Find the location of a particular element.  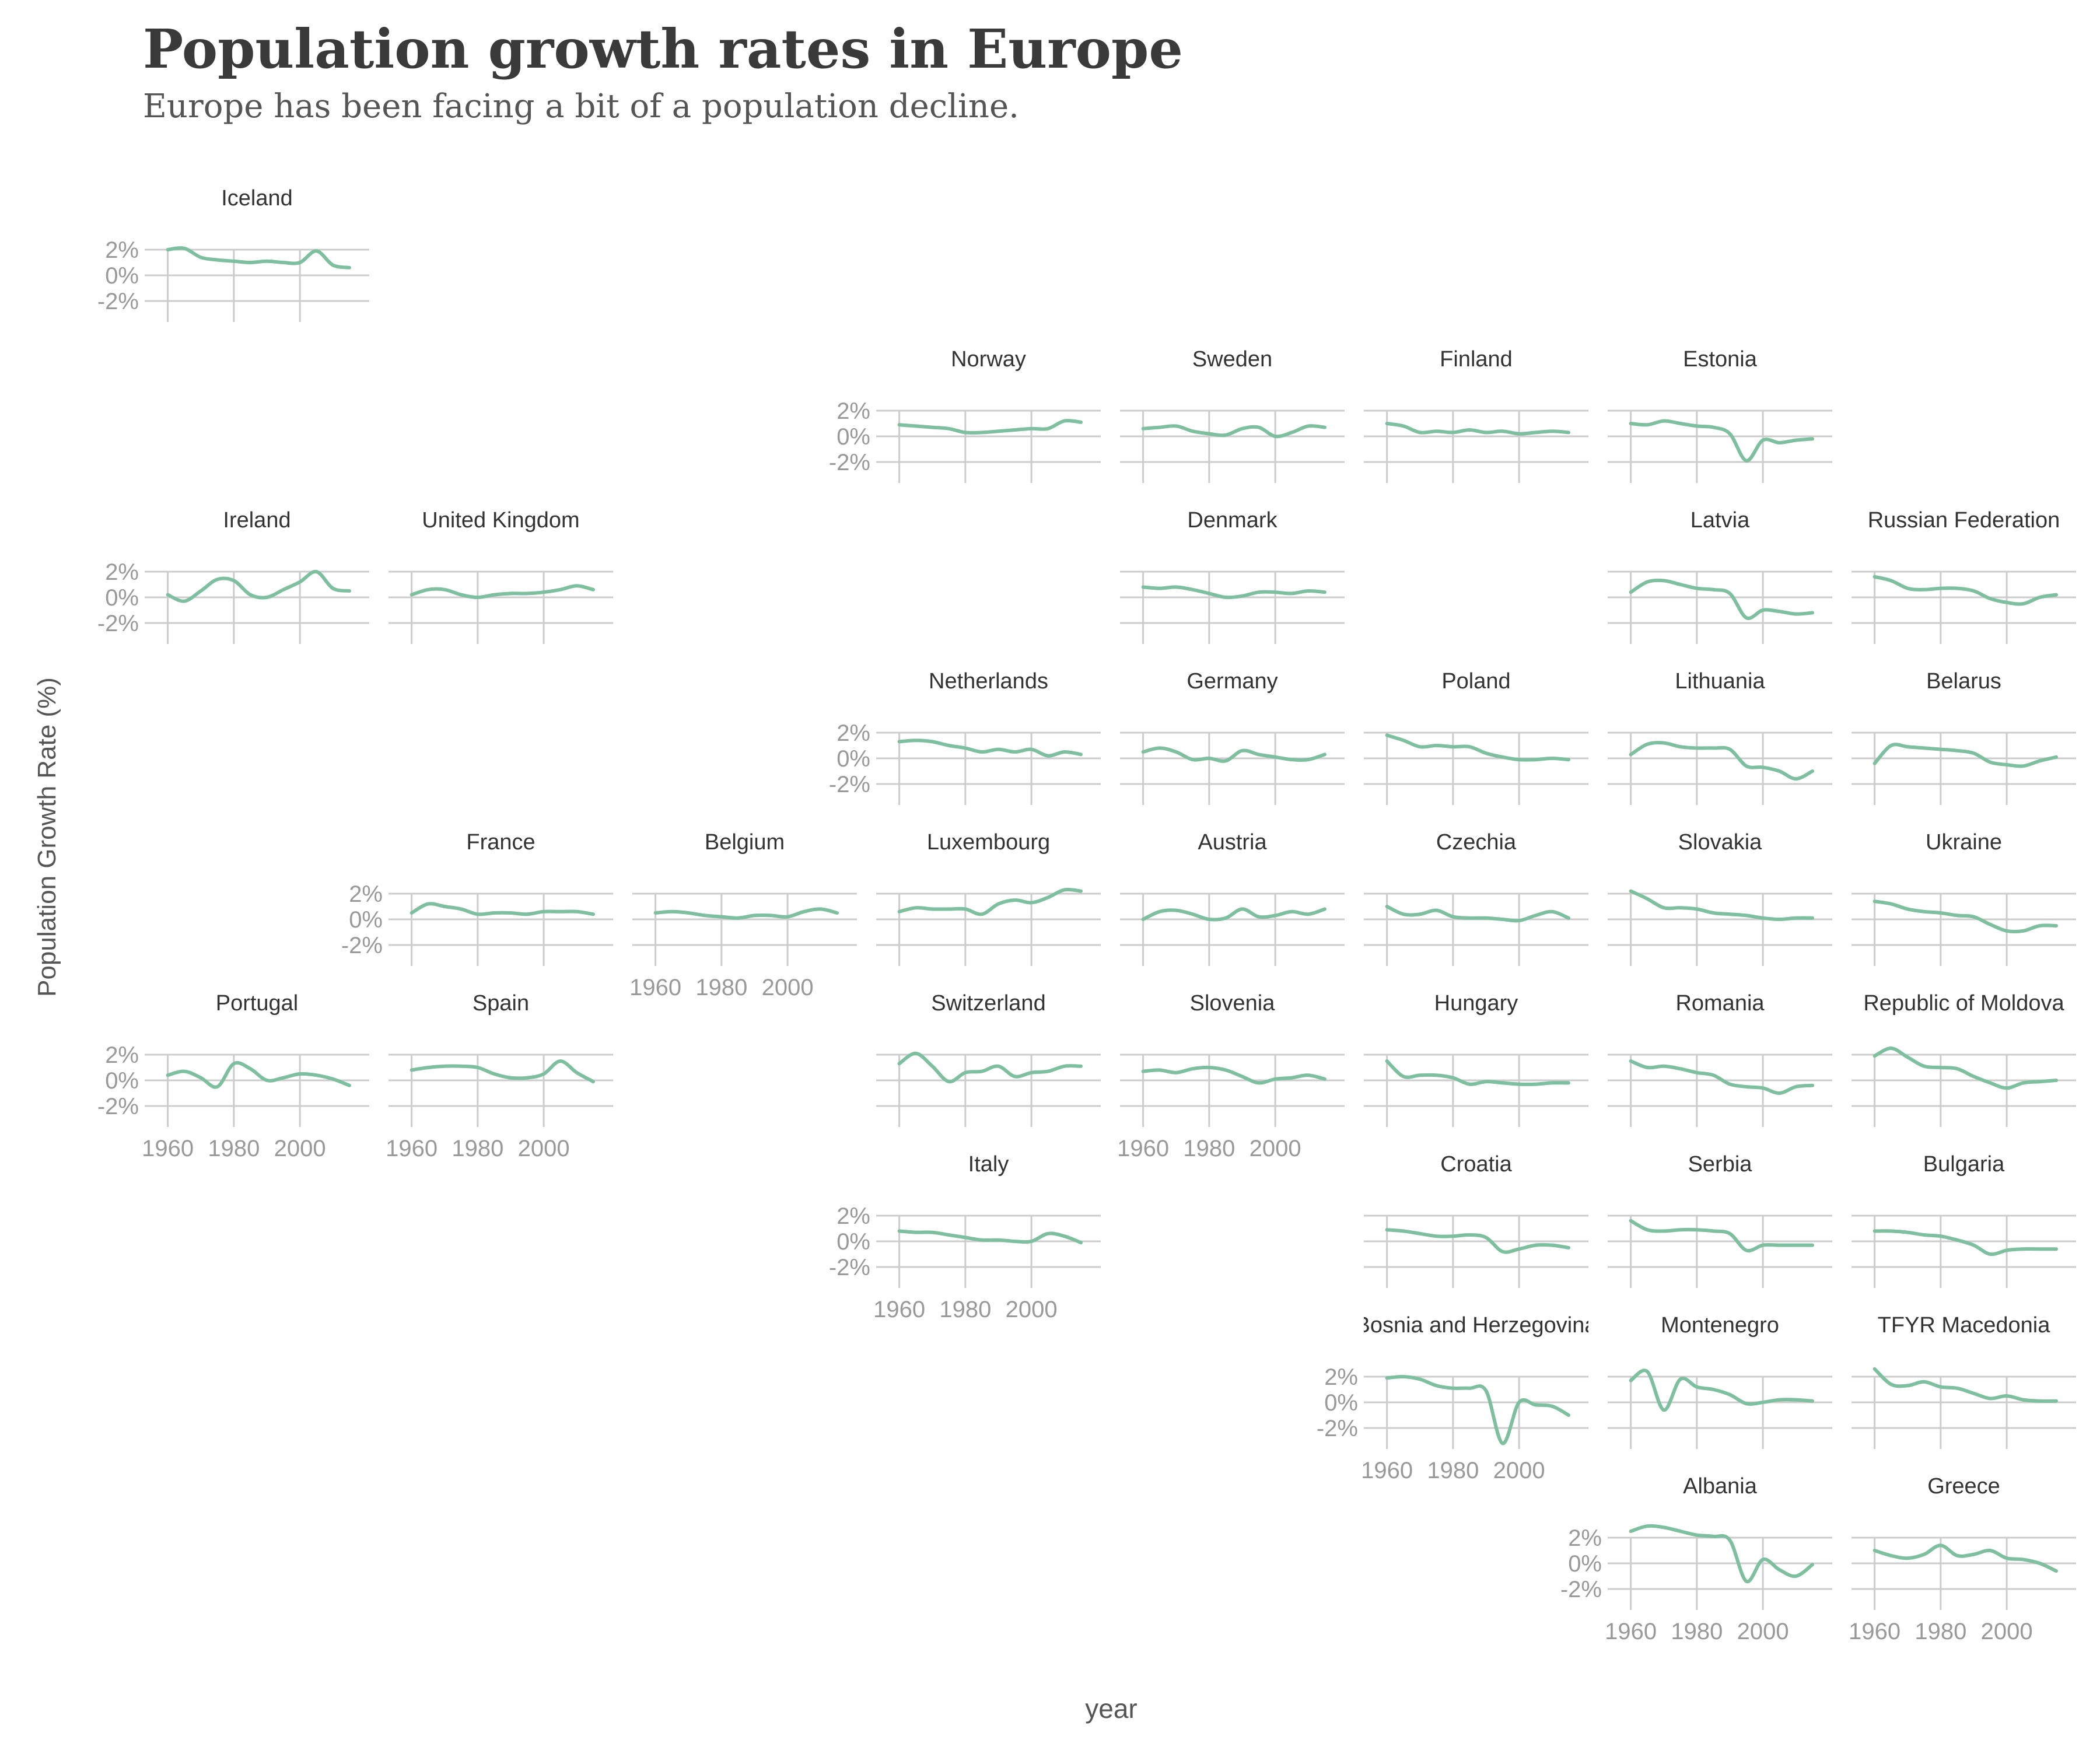

facet-title: Romania is located at coordinates (1720, 1003).